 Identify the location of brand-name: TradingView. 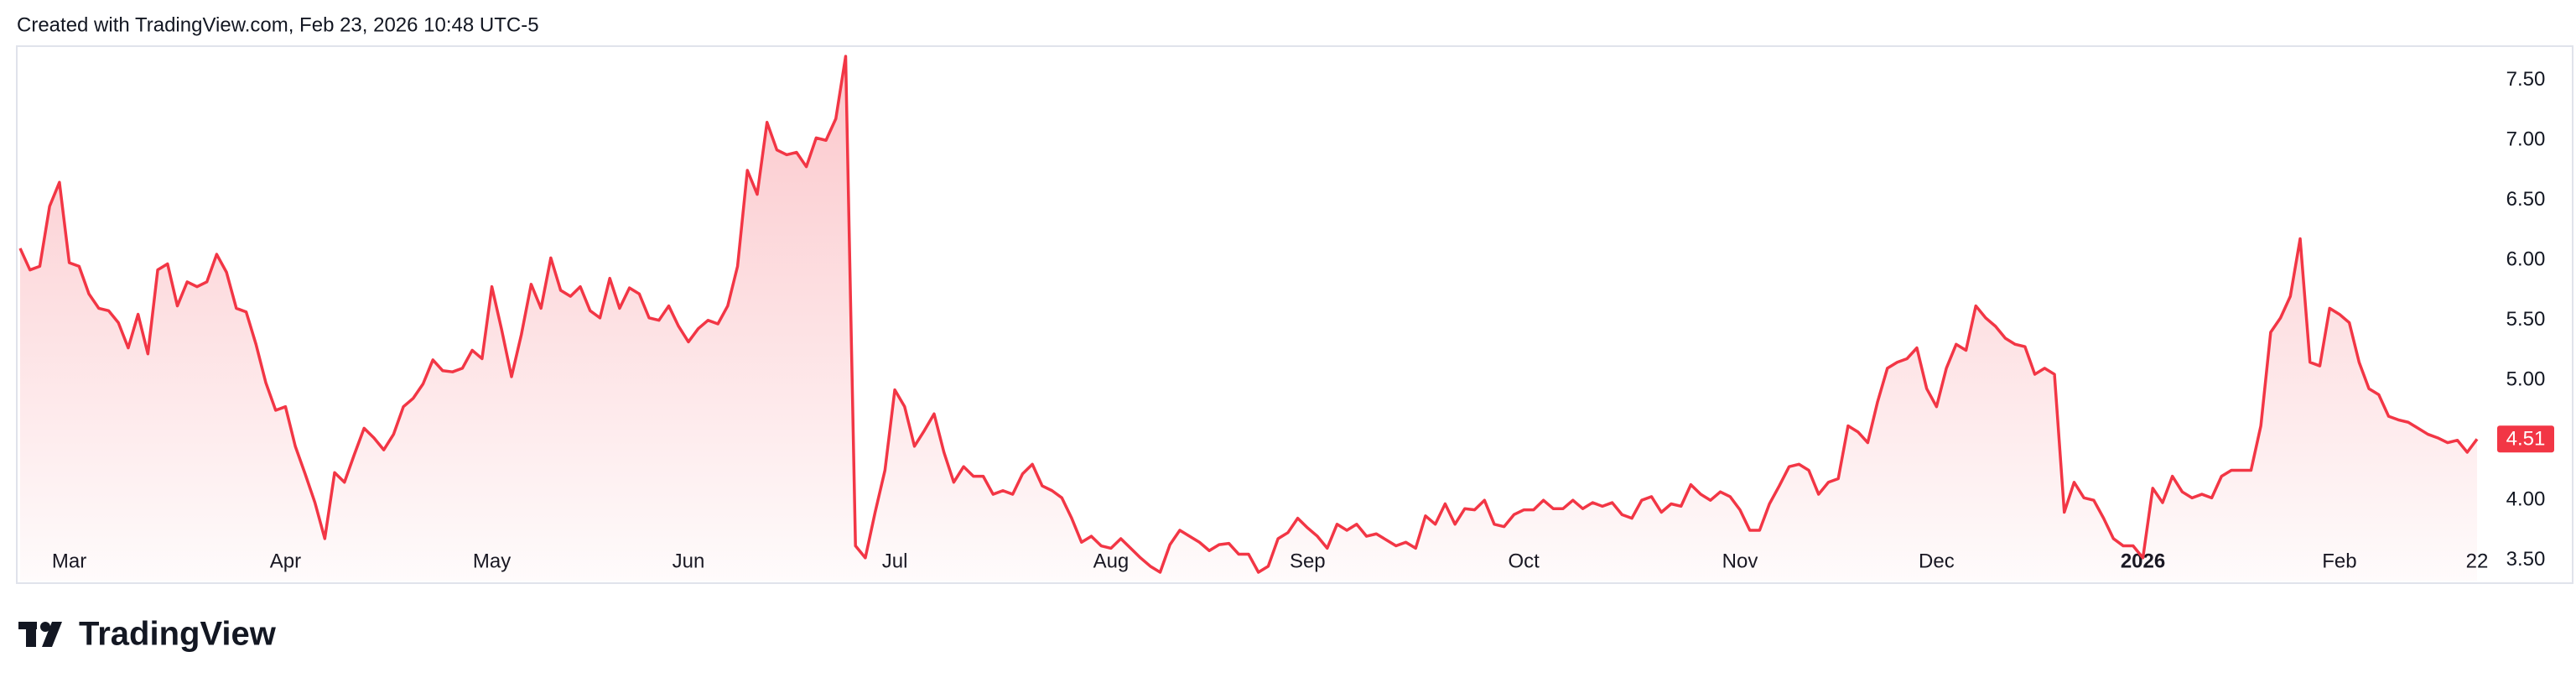
(178, 634).